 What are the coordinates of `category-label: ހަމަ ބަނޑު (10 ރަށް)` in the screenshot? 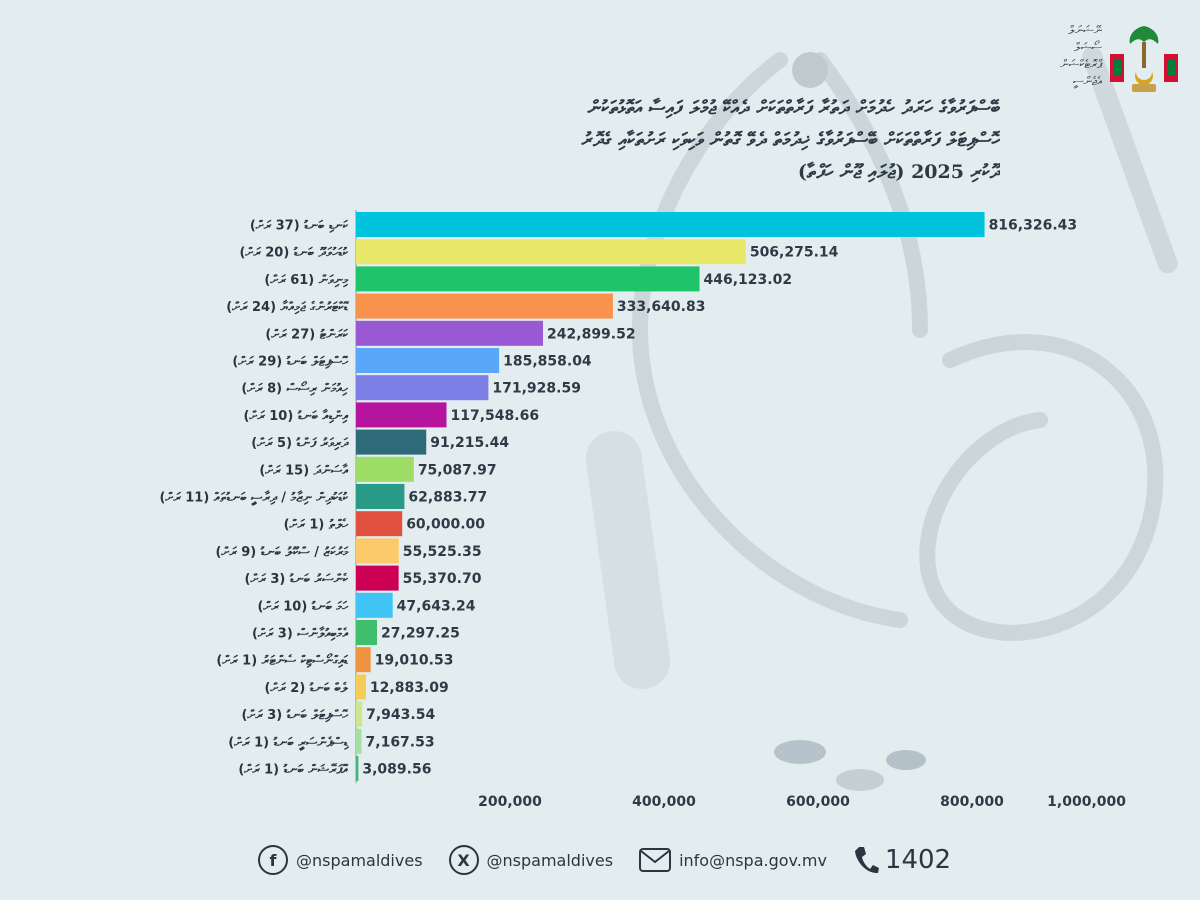 It's located at (303, 606).